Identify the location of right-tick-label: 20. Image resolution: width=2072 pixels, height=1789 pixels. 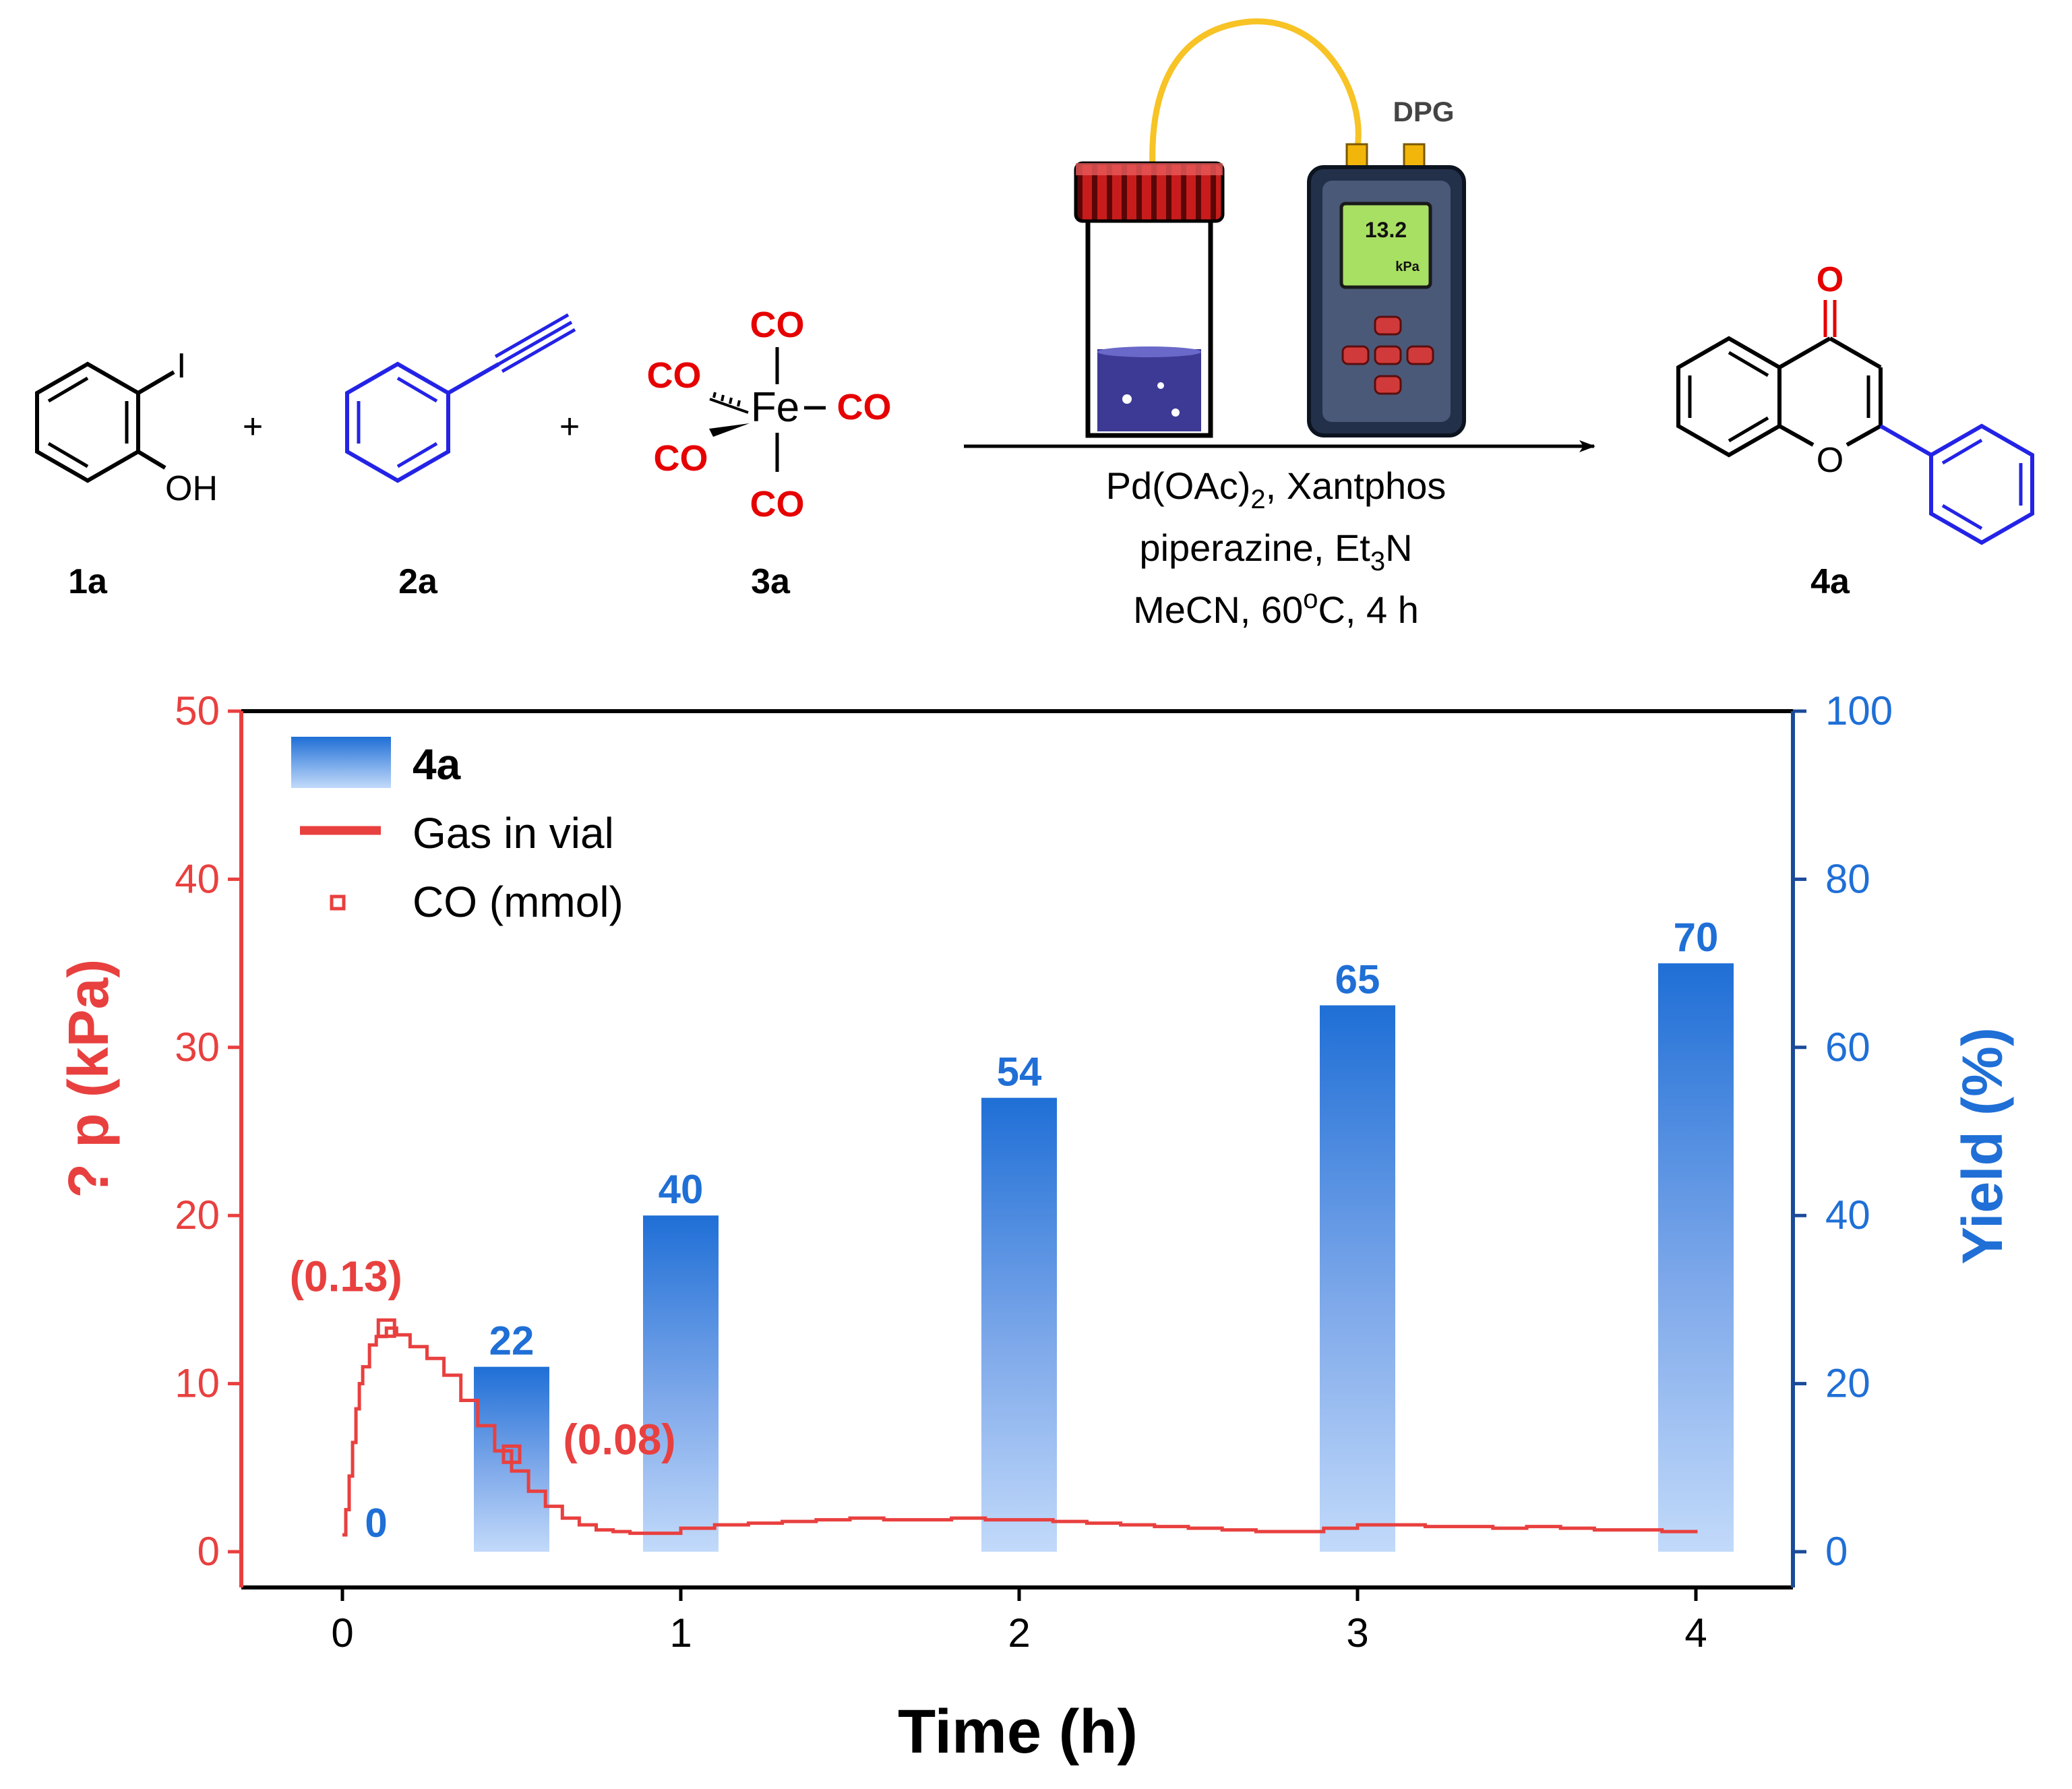
(1847, 1383).